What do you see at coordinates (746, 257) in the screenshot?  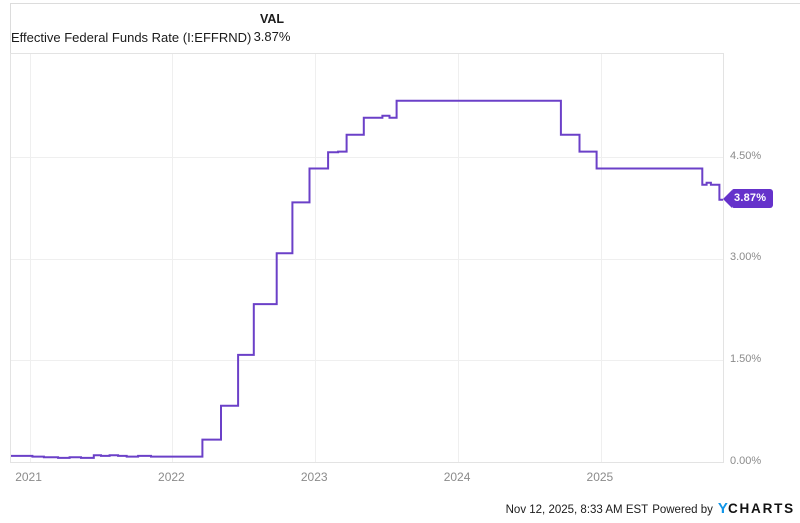 I see `y-axis-tick-label: 3.00%` at bounding box center [746, 257].